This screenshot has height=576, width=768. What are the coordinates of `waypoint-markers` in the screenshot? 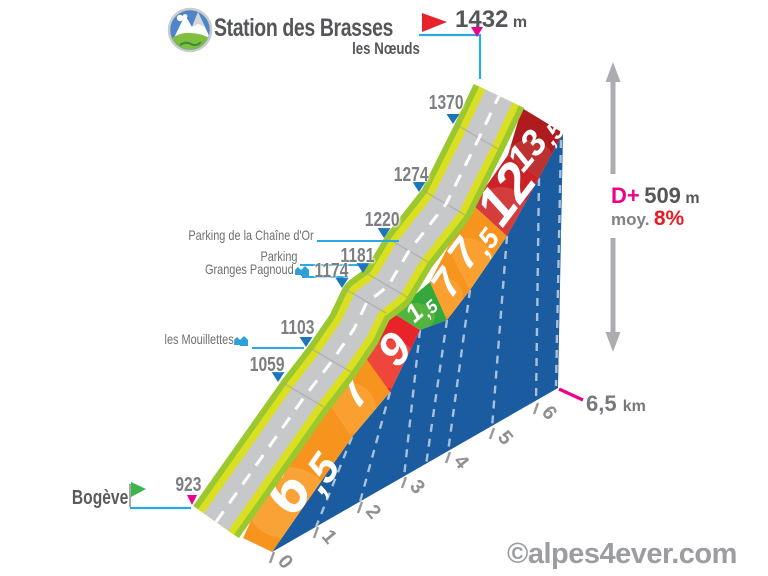 It's located at (365, 248).